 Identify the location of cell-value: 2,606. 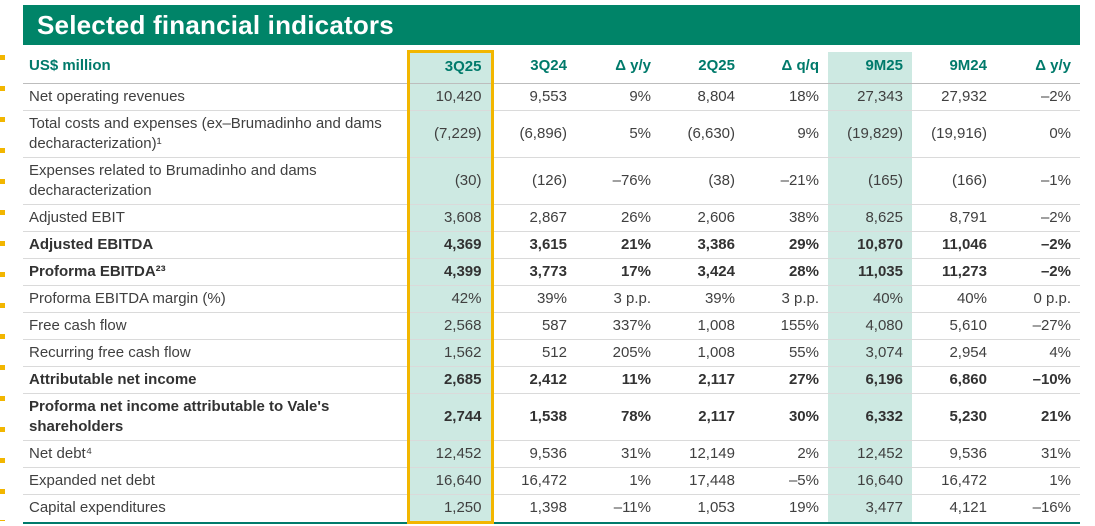
(702, 218).